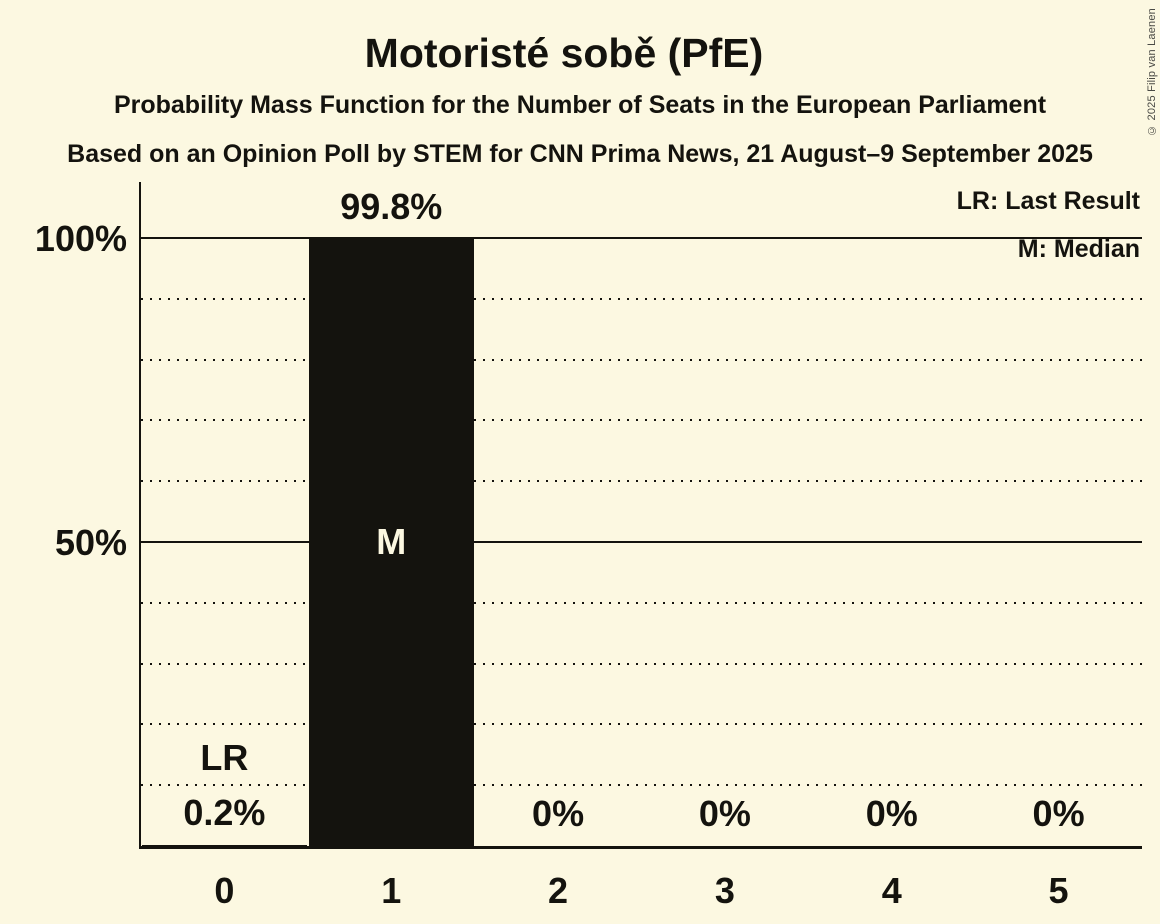 Image resolution: width=1160 pixels, height=924 pixels. I want to click on value-label-seats-0: 0.2%, so click(224, 812).